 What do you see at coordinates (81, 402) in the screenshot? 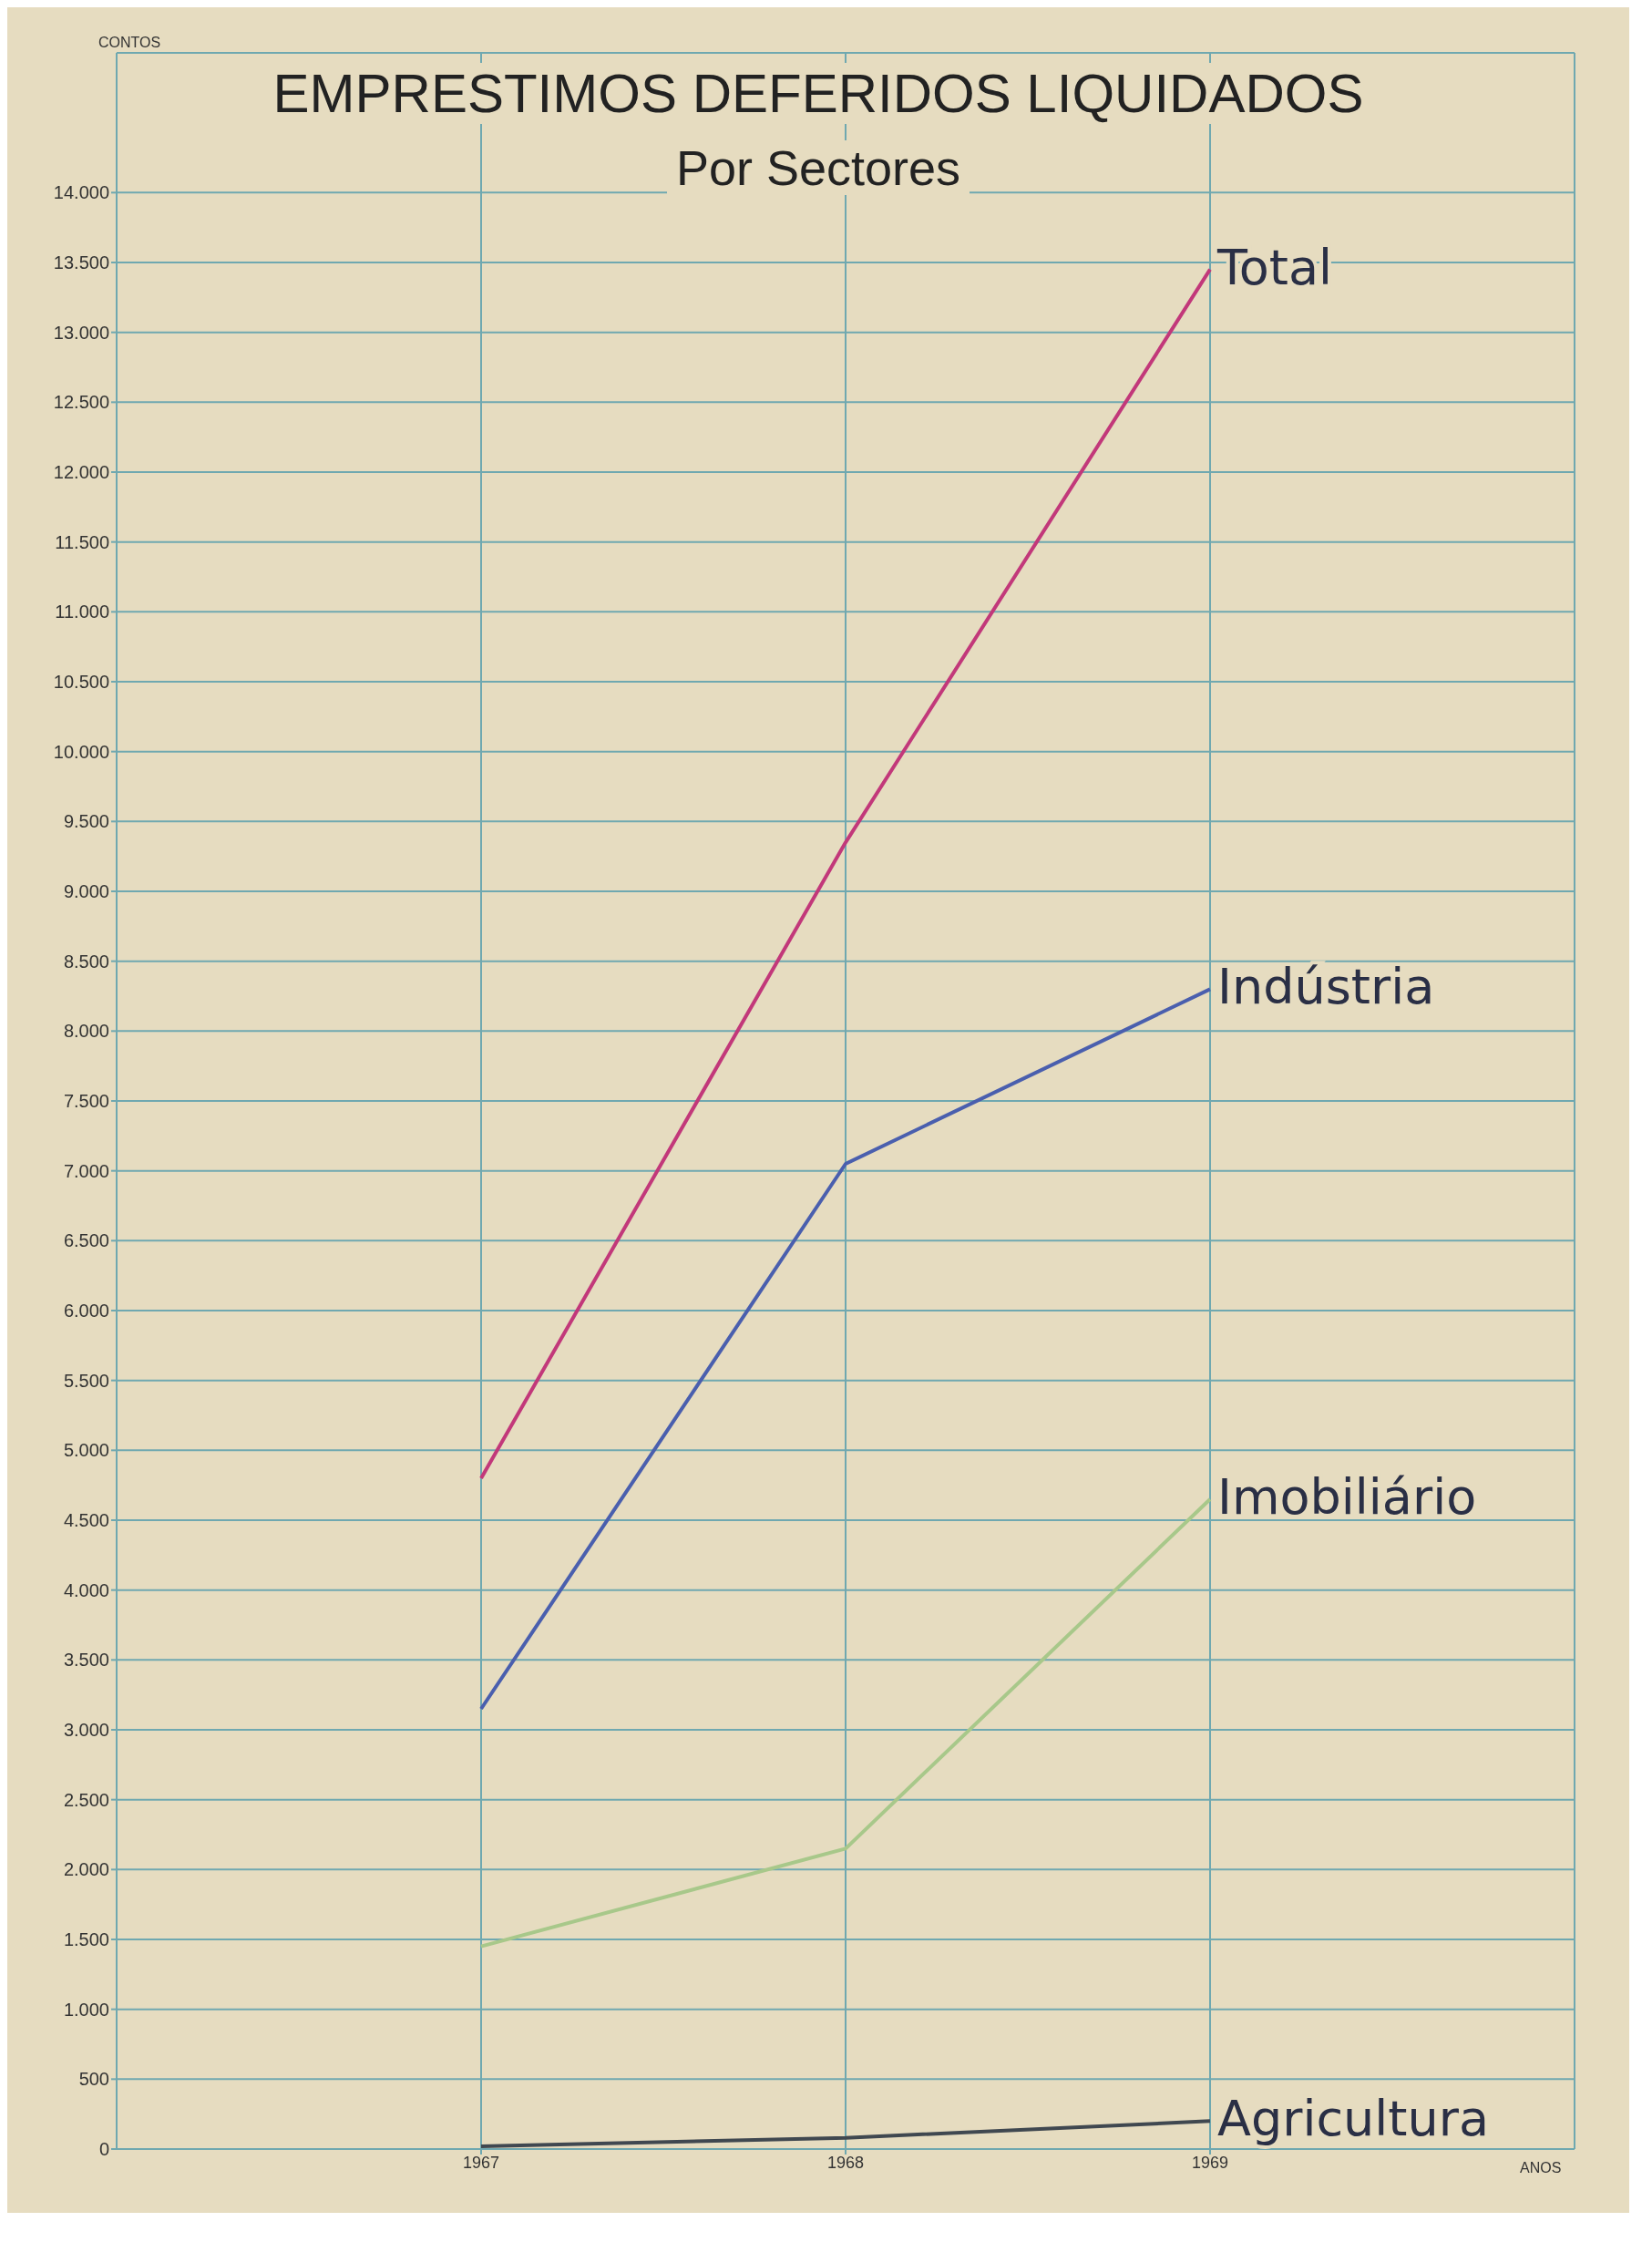
I see `y-tick-label: 12.500` at bounding box center [81, 402].